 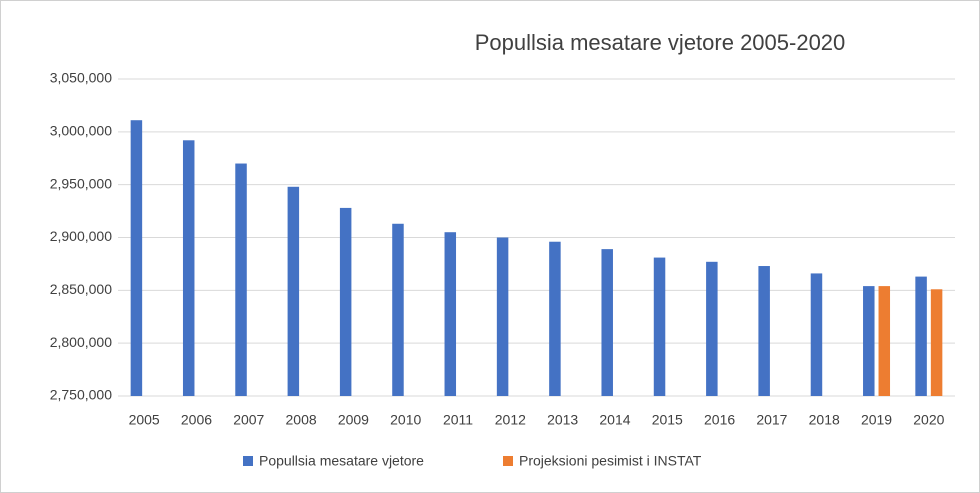 I want to click on x-tick-label: 2017, so click(x=771, y=420).